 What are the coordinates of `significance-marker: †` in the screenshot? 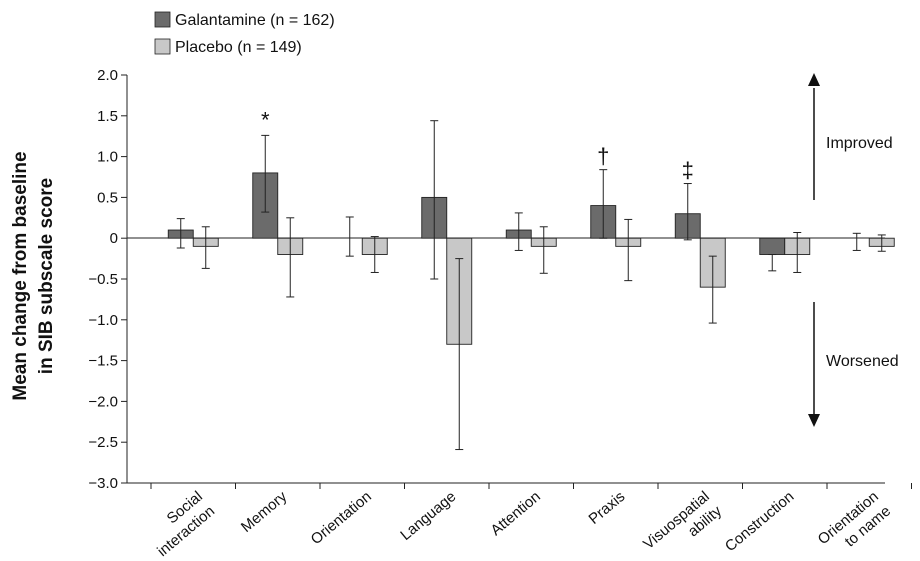 It's located at (603, 156).